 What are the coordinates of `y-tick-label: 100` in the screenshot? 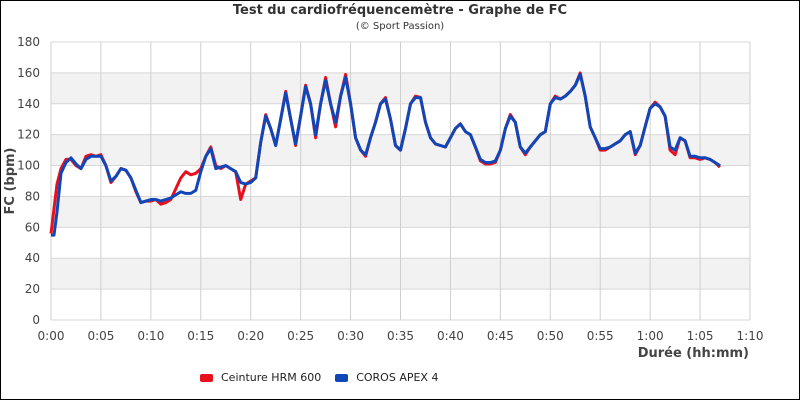 It's located at (28, 166).